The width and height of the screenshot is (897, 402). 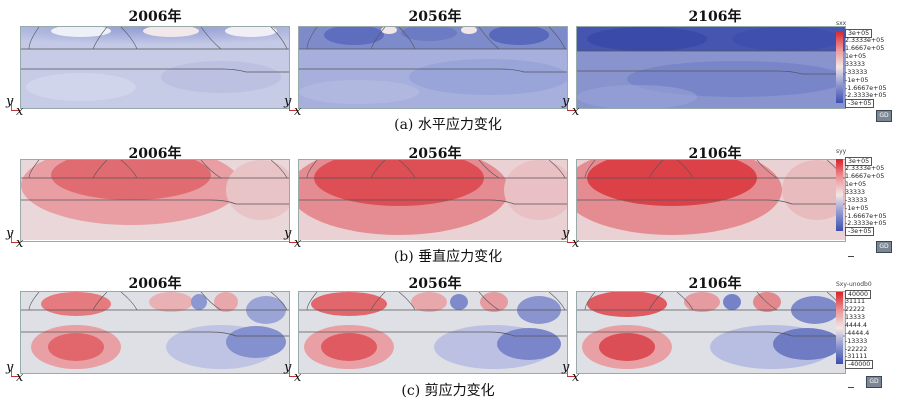 What do you see at coordinates (854, 284) in the screenshot?
I see `legend-title: Sxy-unodb0` at bounding box center [854, 284].